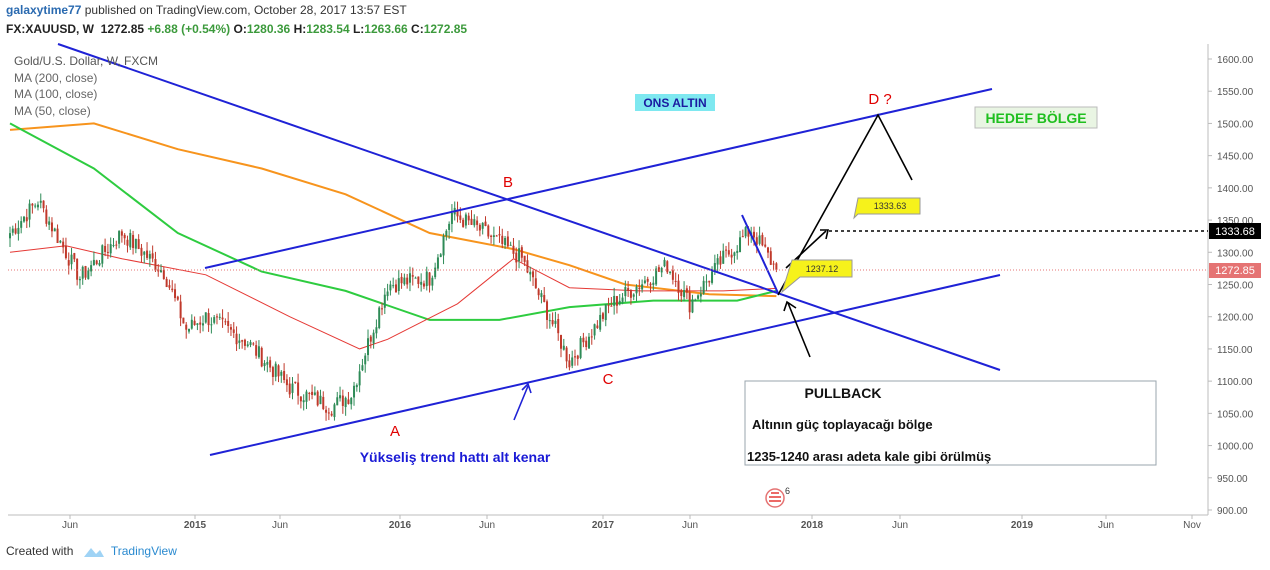  I want to click on pullback-line-1: Altının güç toplayacağı bölge, so click(842, 424).